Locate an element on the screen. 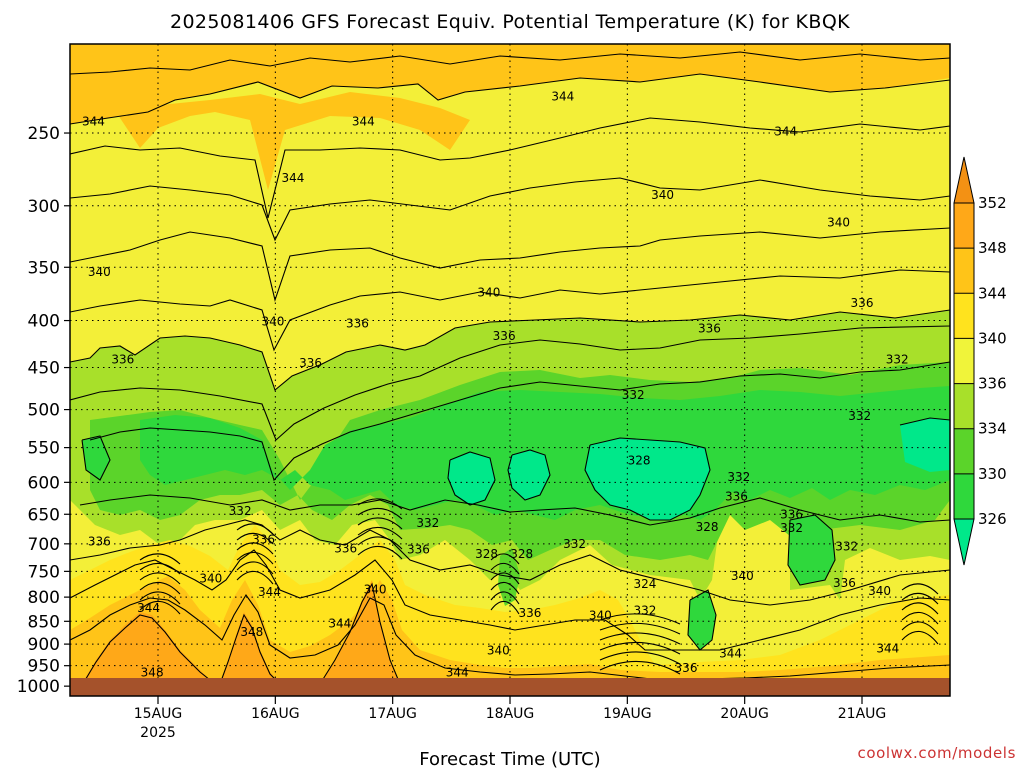 The image size is (1024, 768). colorbar-label: 326 is located at coordinates (992, 519).